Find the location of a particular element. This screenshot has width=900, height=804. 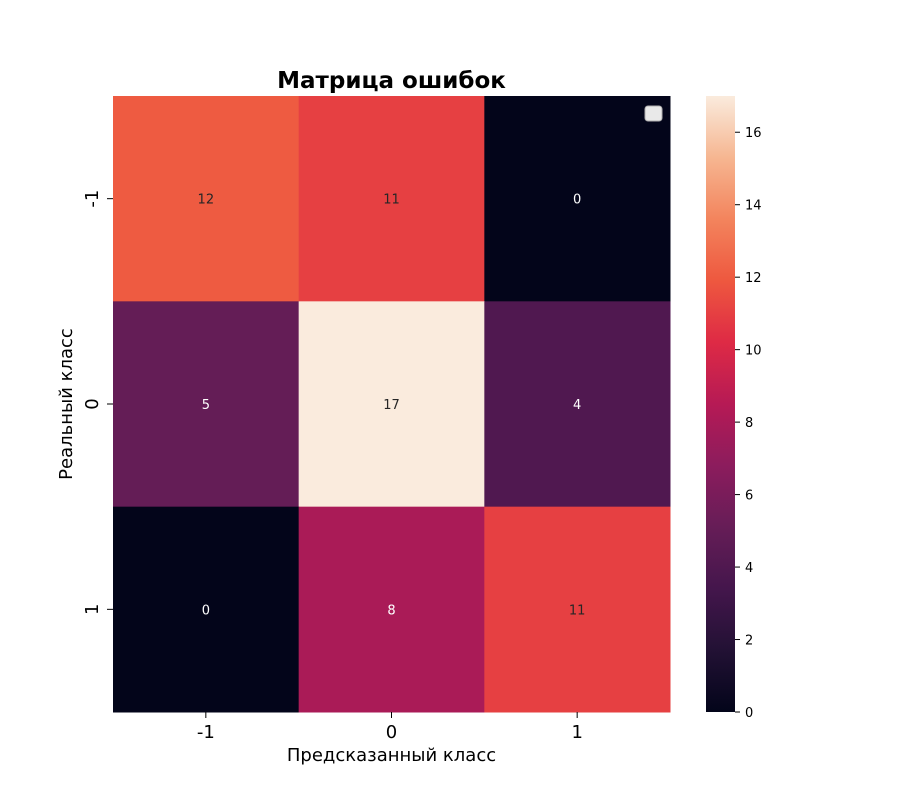

cell-value-label: 12 is located at coordinates (206, 200).